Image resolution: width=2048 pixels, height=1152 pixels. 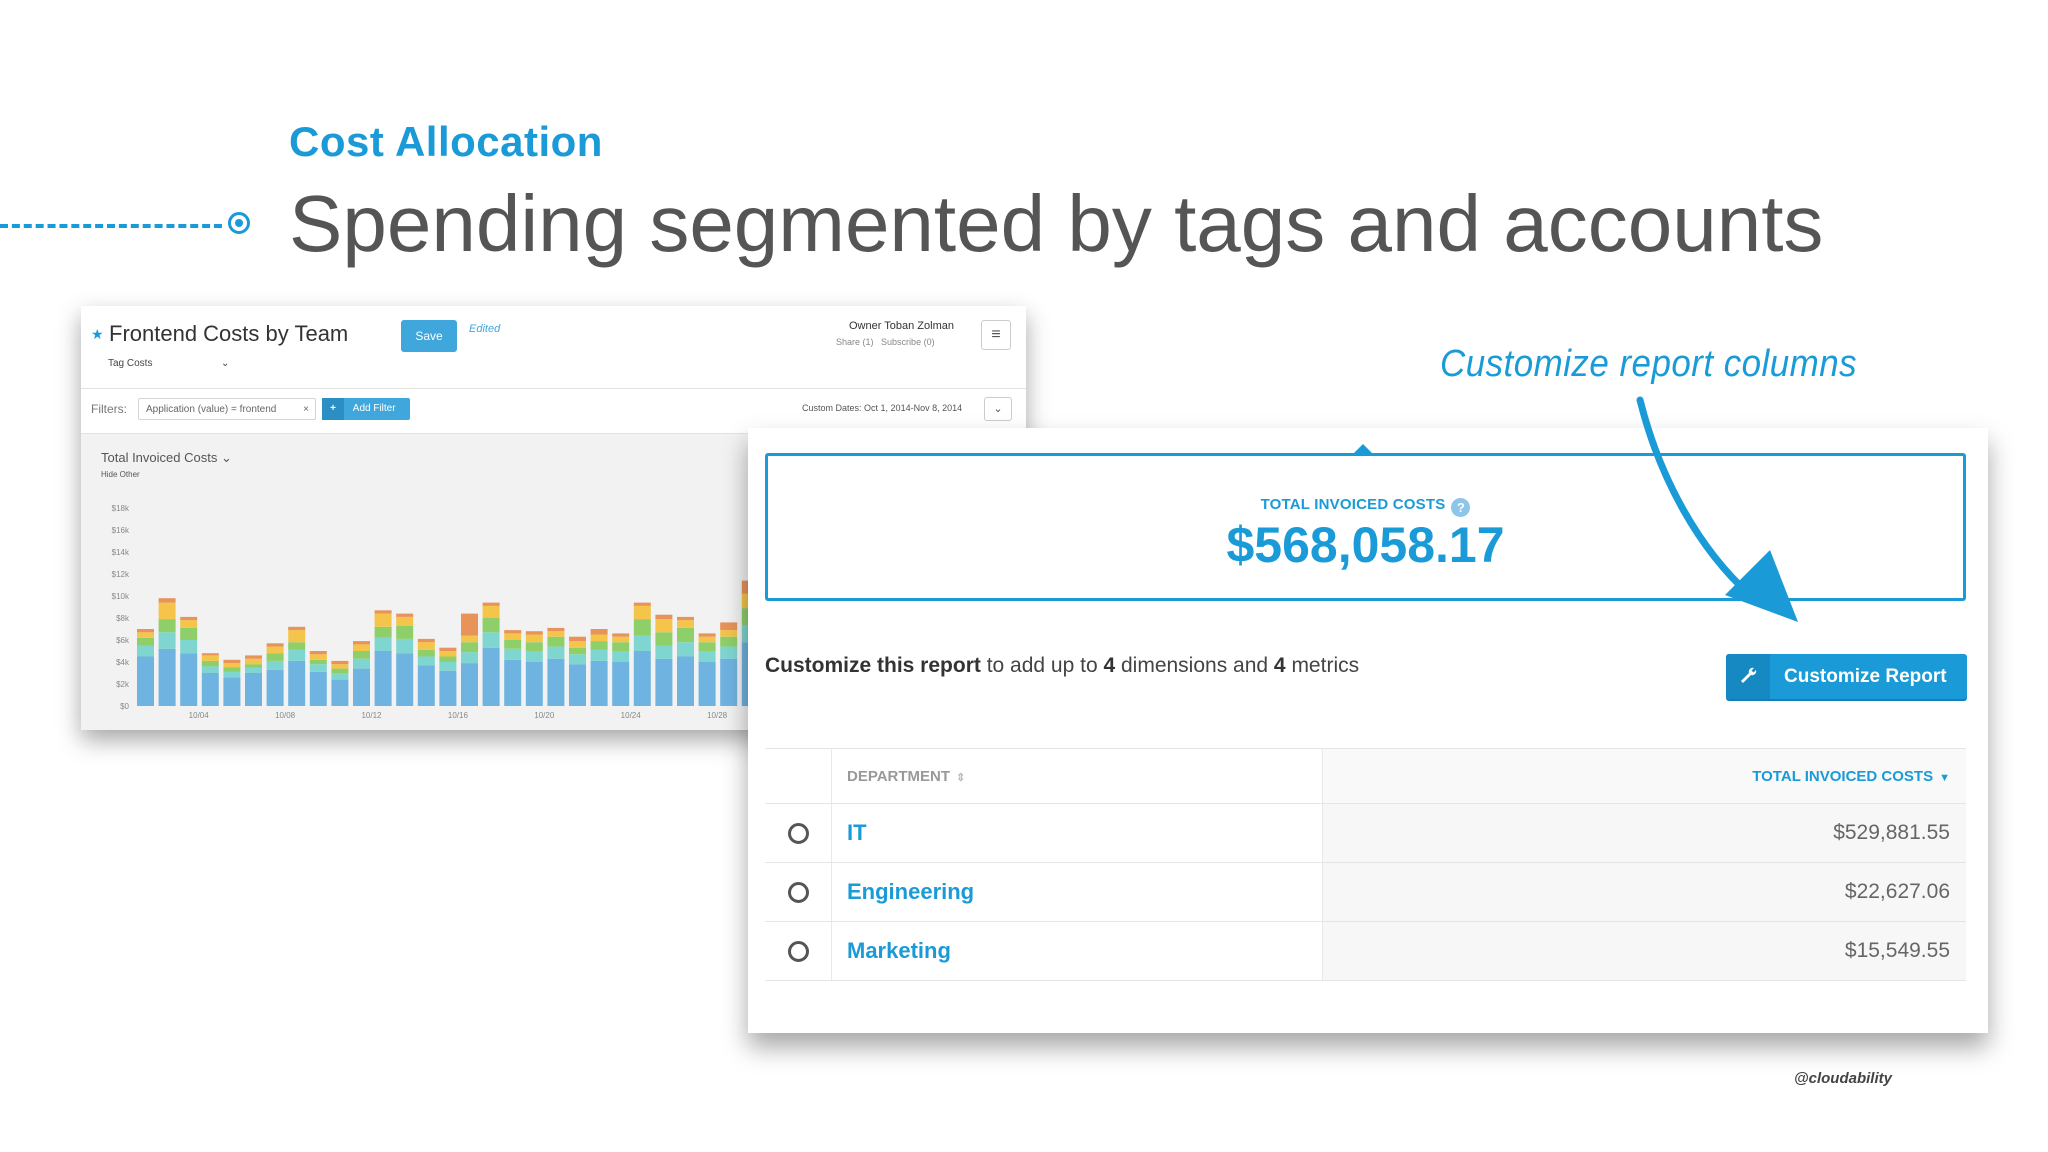 What do you see at coordinates (130, 363) in the screenshot?
I see `tag-costs-dropdown: Tag Costs` at bounding box center [130, 363].